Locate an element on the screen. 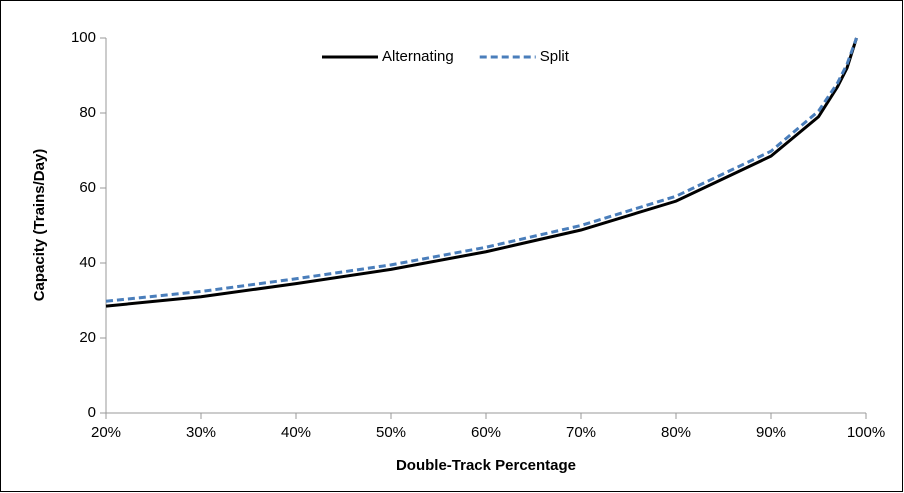 This screenshot has height=493, width=904. x-tick-label: 70% is located at coordinates (581, 432).